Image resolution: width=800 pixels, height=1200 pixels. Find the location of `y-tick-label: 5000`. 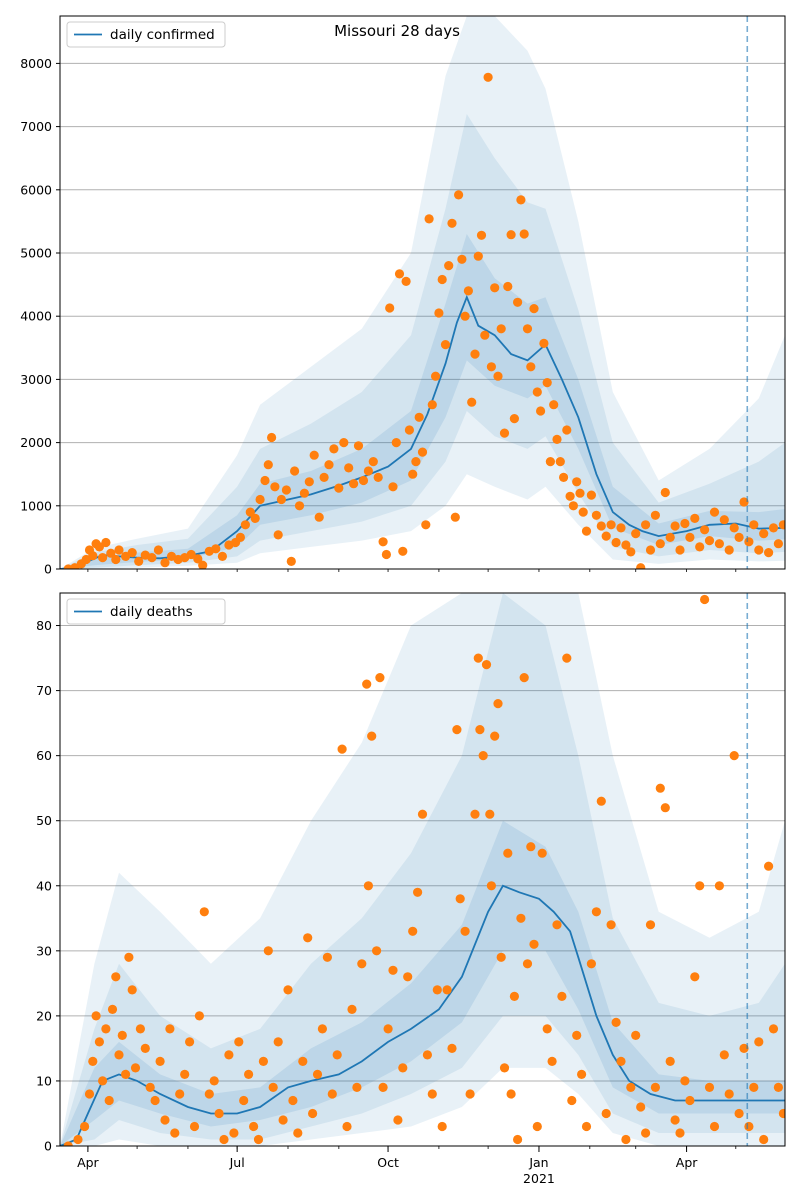

y-tick-label: 5000 is located at coordinates (36, 253).